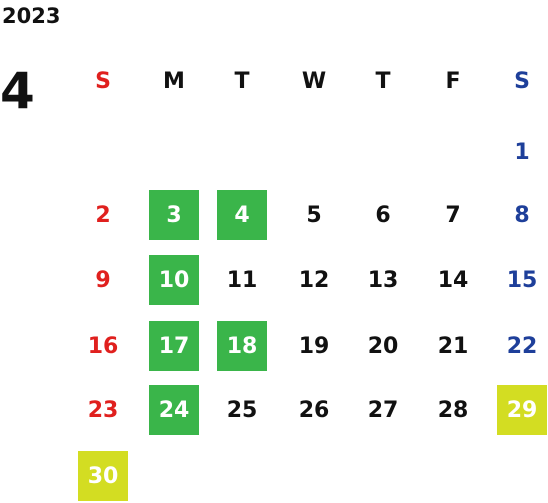 This screenshot has width=548, height=503. Describe the element at coordinates (314, 410) in the screenshot. I see `day: 26` at that location.